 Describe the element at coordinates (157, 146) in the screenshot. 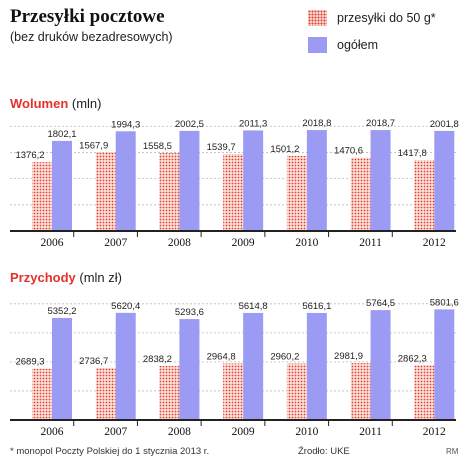

I see `data-label-series1: 1558,5` at that location.